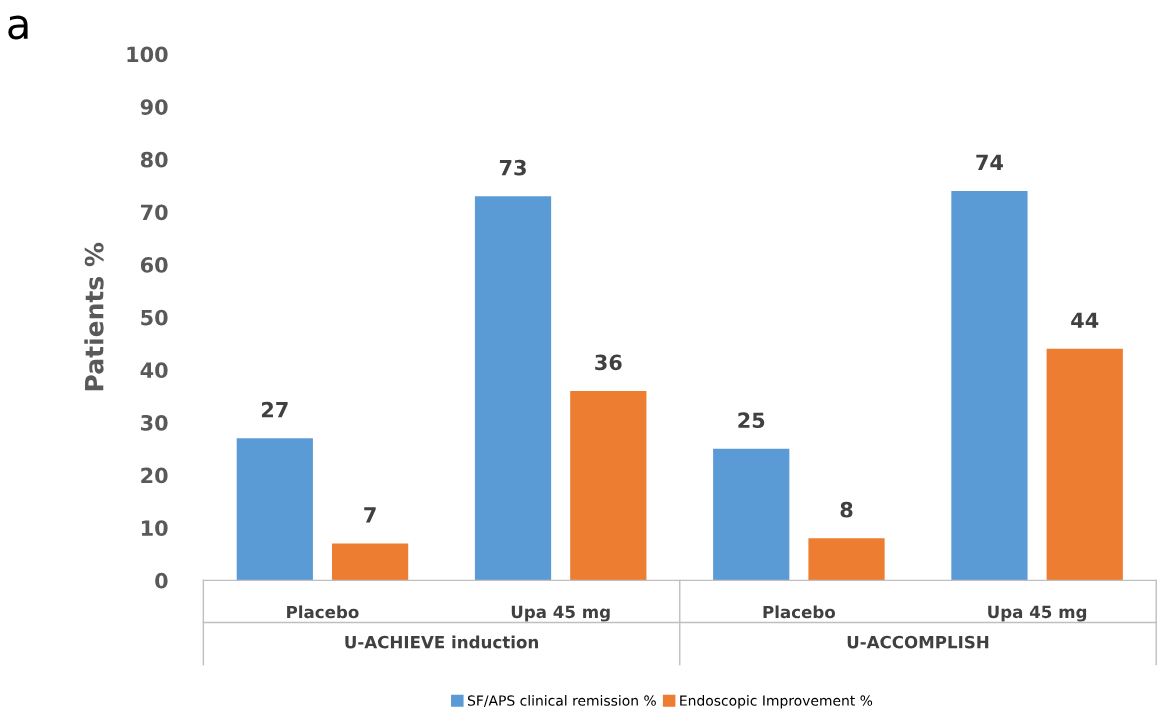  What do you see at coordinates (154, 422) in the screenshot?
I see `y-tick-label: 30` at bounding box center [154, 422].